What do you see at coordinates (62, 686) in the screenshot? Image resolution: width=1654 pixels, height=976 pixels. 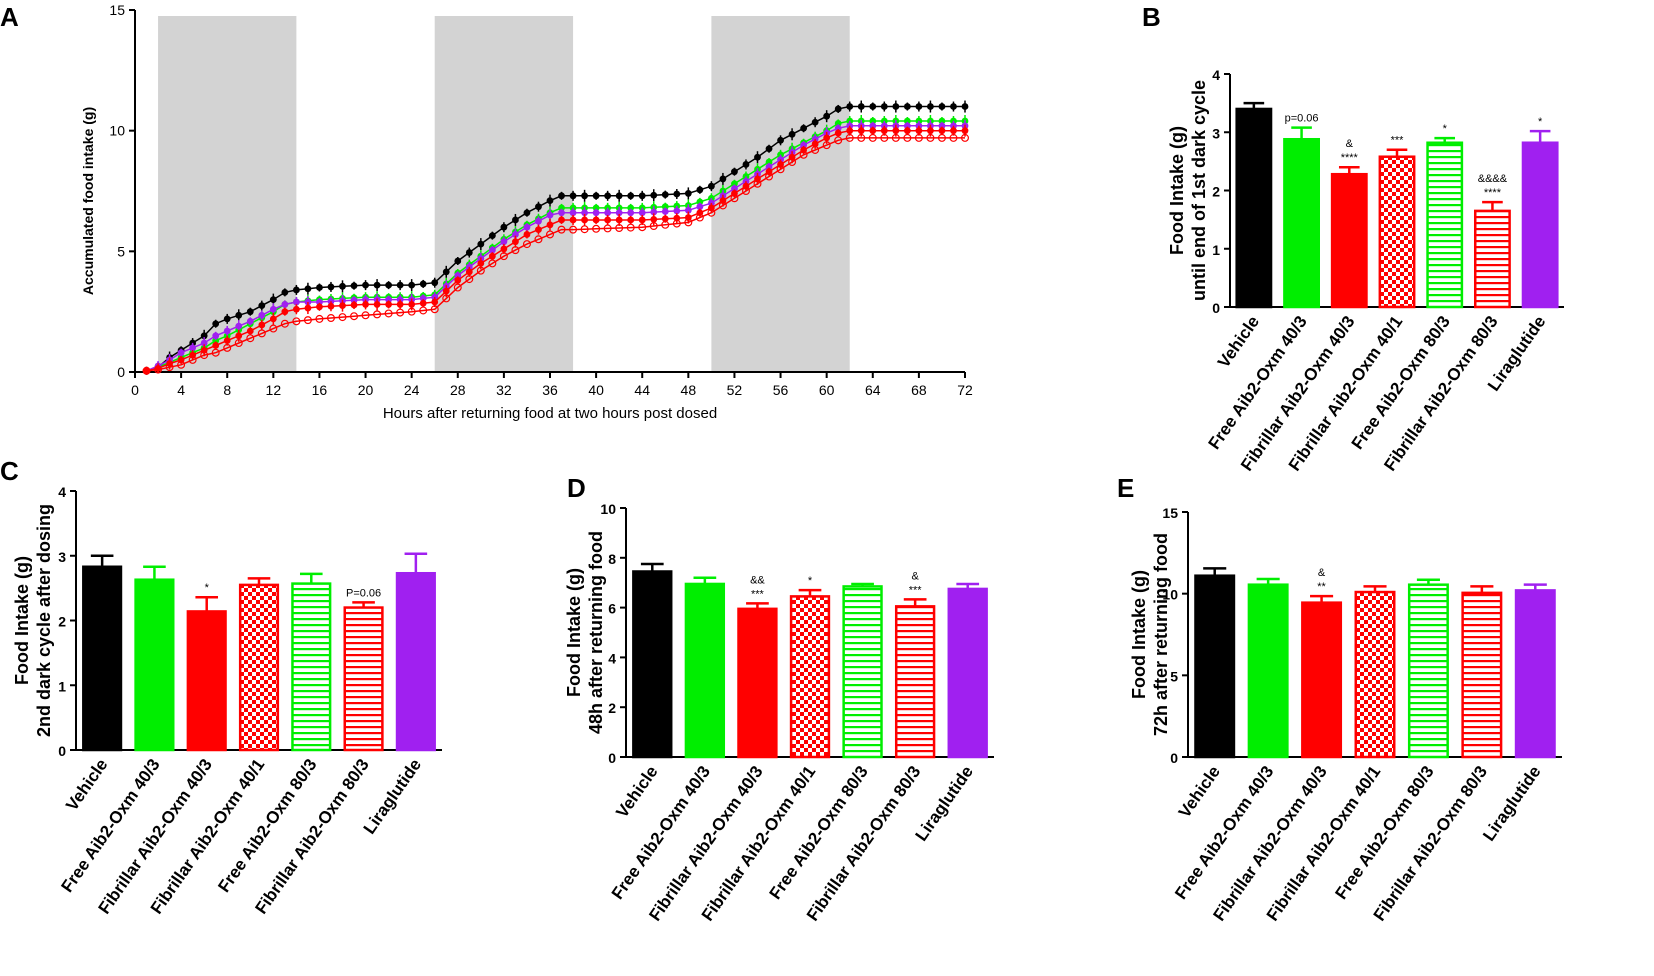 I see `y-tick-label: 1` at bounding box center [62, 686].